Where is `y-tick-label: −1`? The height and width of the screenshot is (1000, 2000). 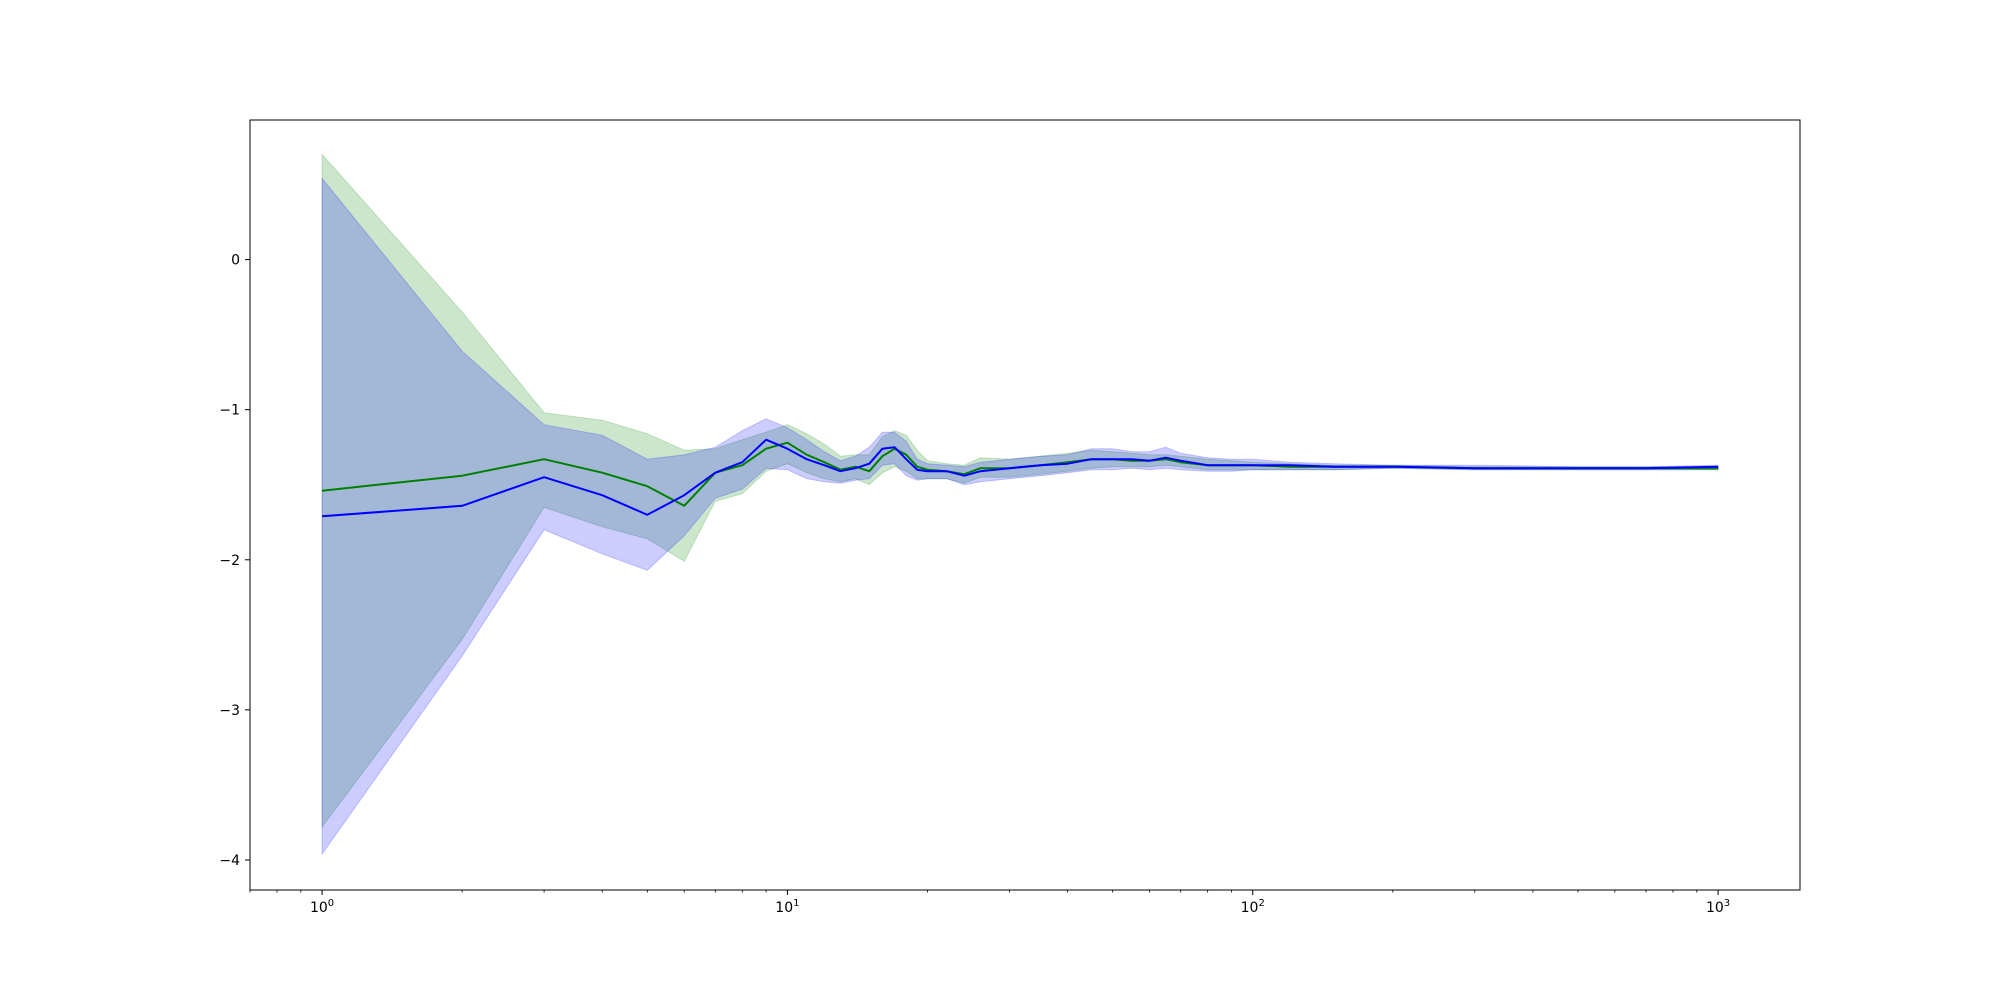
y-tick-label: −1 is located at coordinates (229, 411).